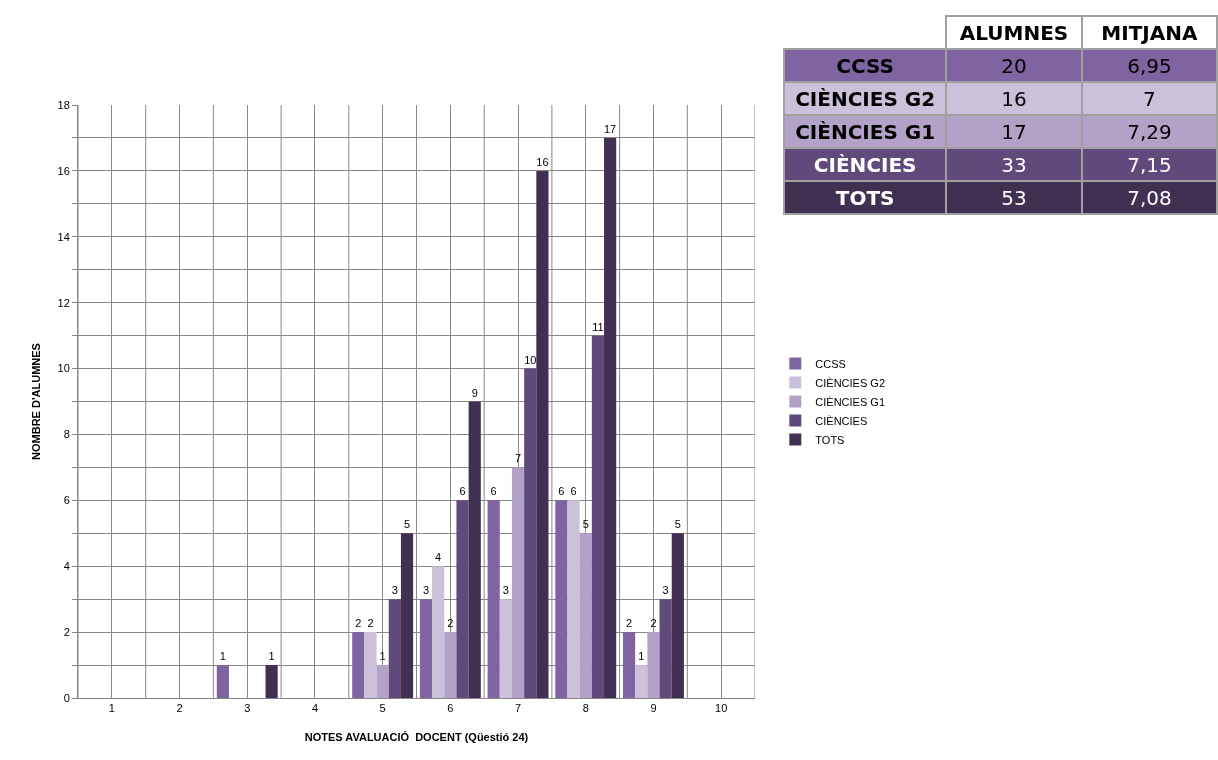 This screenshot has width=1218, height=760. Describe the element at coordinates (830, 363) in the screenshot. I see `legend-label: CCSS` at that location.